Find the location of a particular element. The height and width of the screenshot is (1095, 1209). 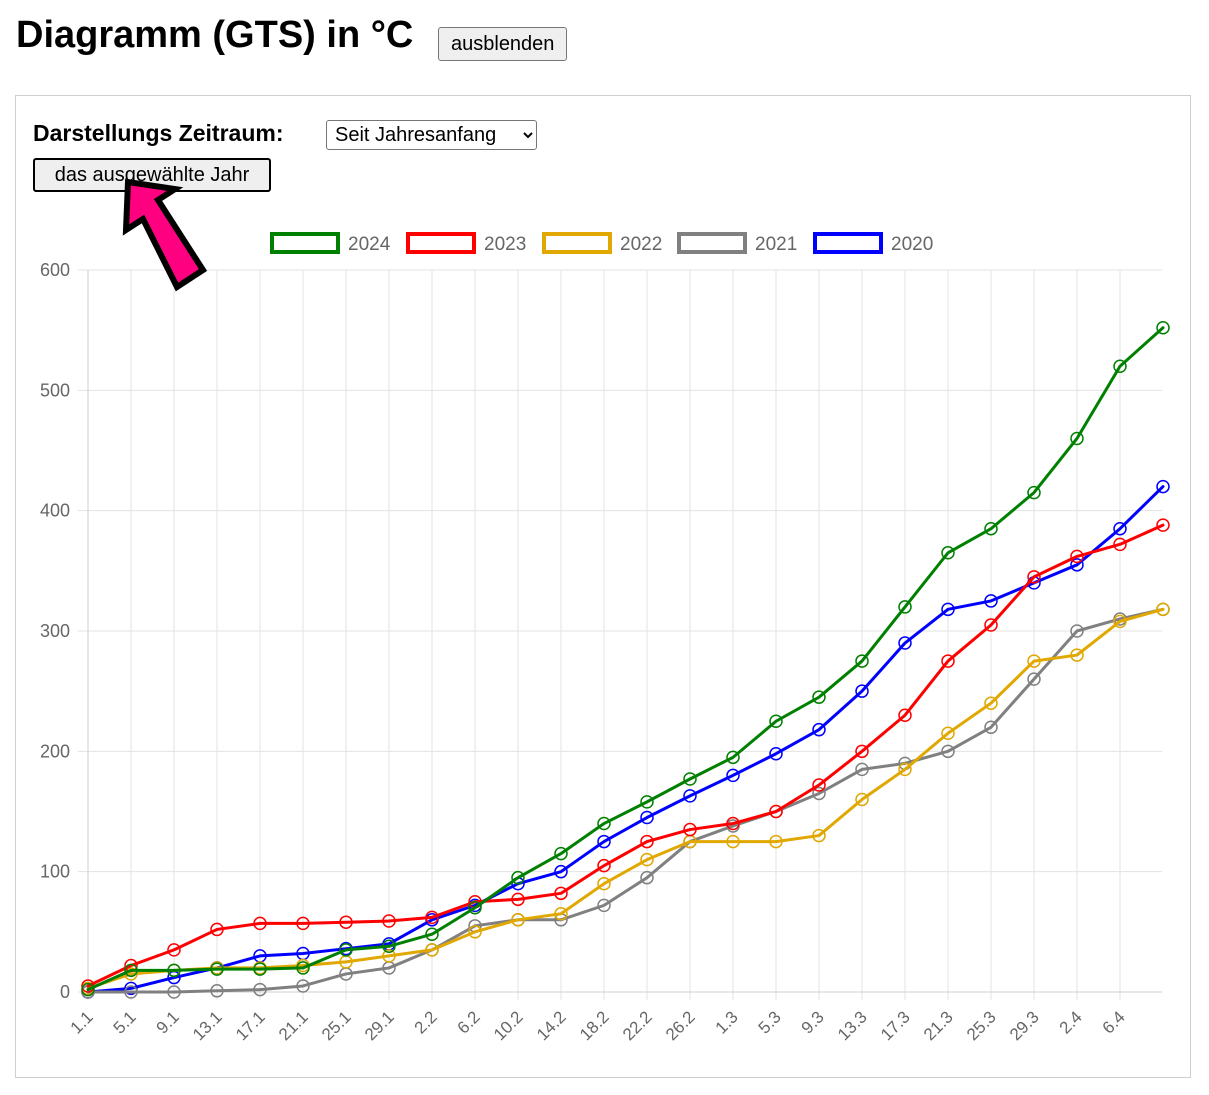

period-label: Darstellungs Zeitraum: is located at coordinates (158, 133).